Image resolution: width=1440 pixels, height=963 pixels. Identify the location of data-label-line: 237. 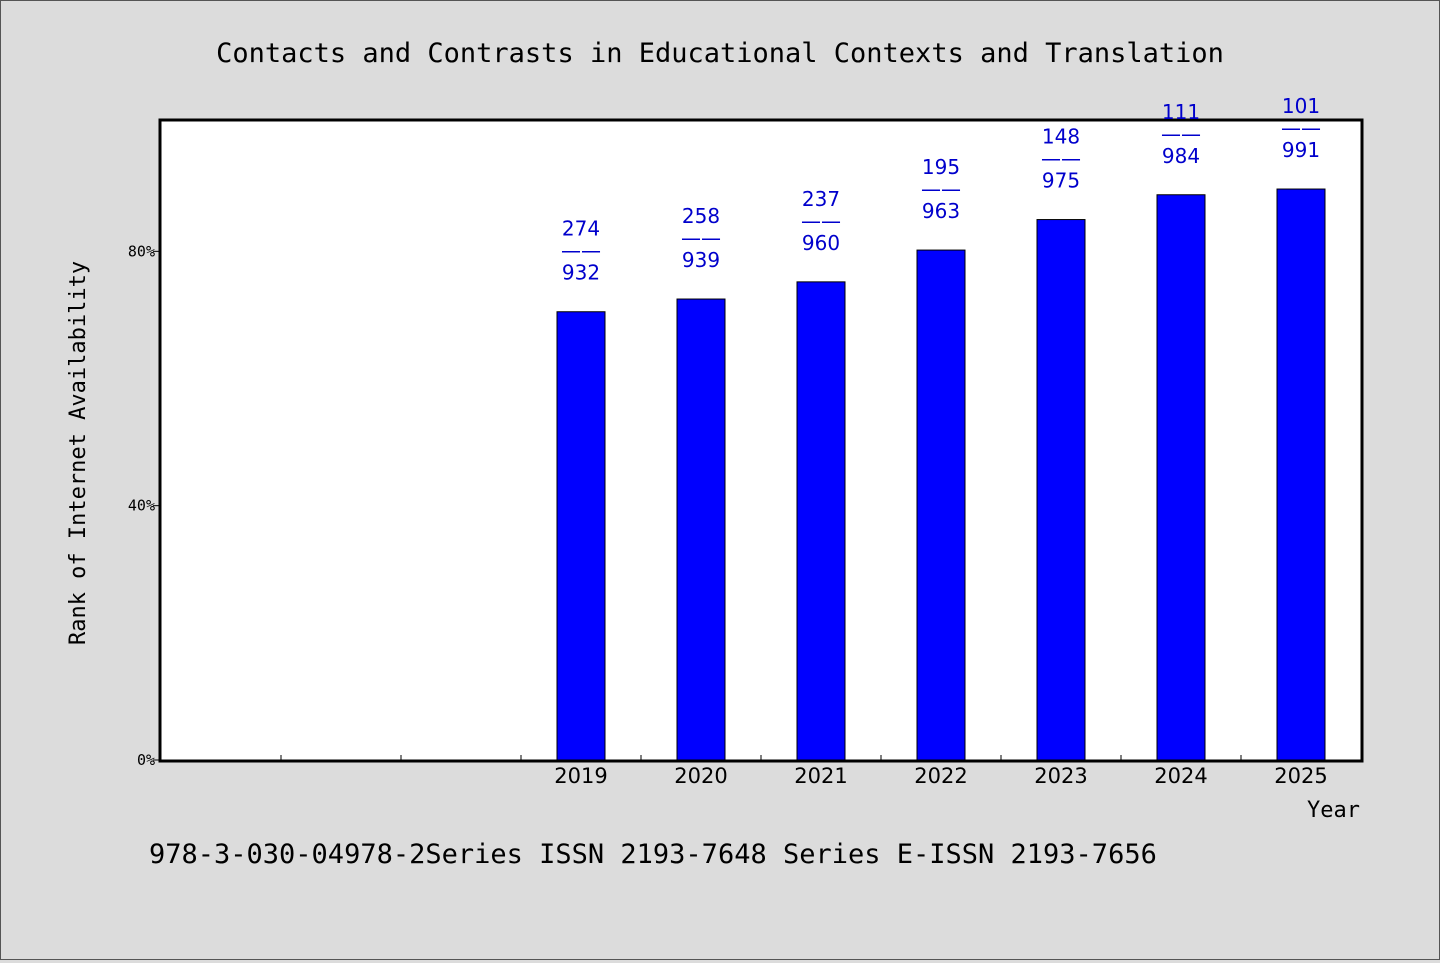
(821, 199).